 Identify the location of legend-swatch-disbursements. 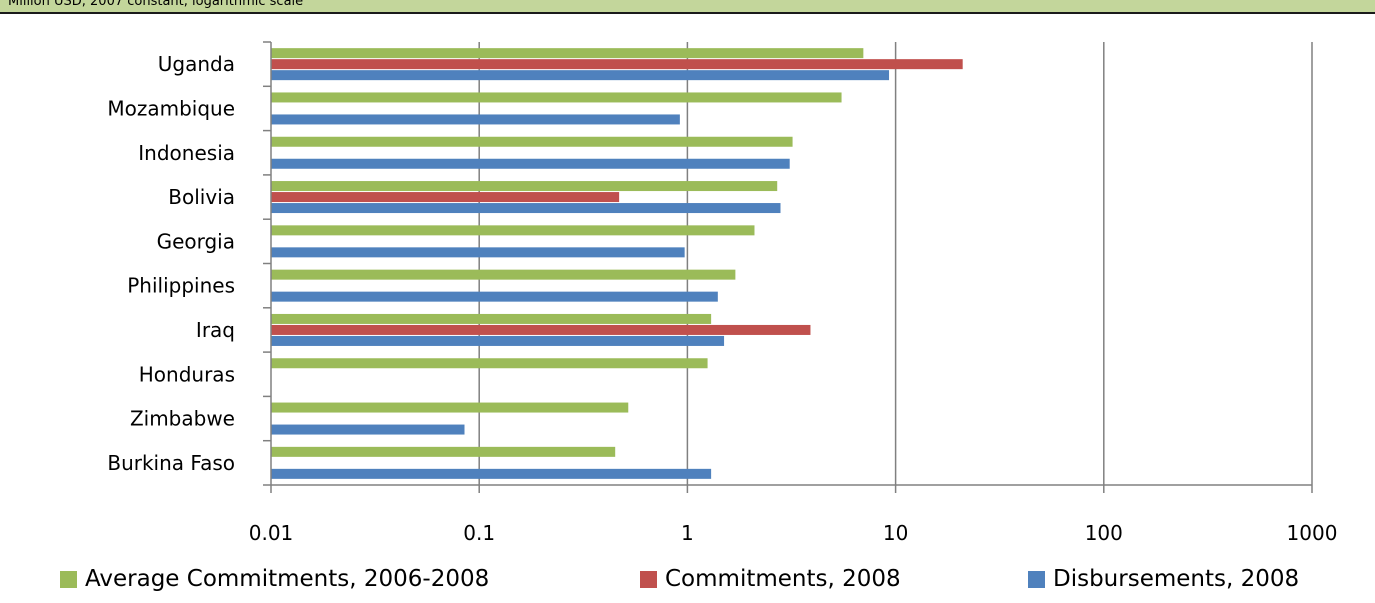
(1036, 579).